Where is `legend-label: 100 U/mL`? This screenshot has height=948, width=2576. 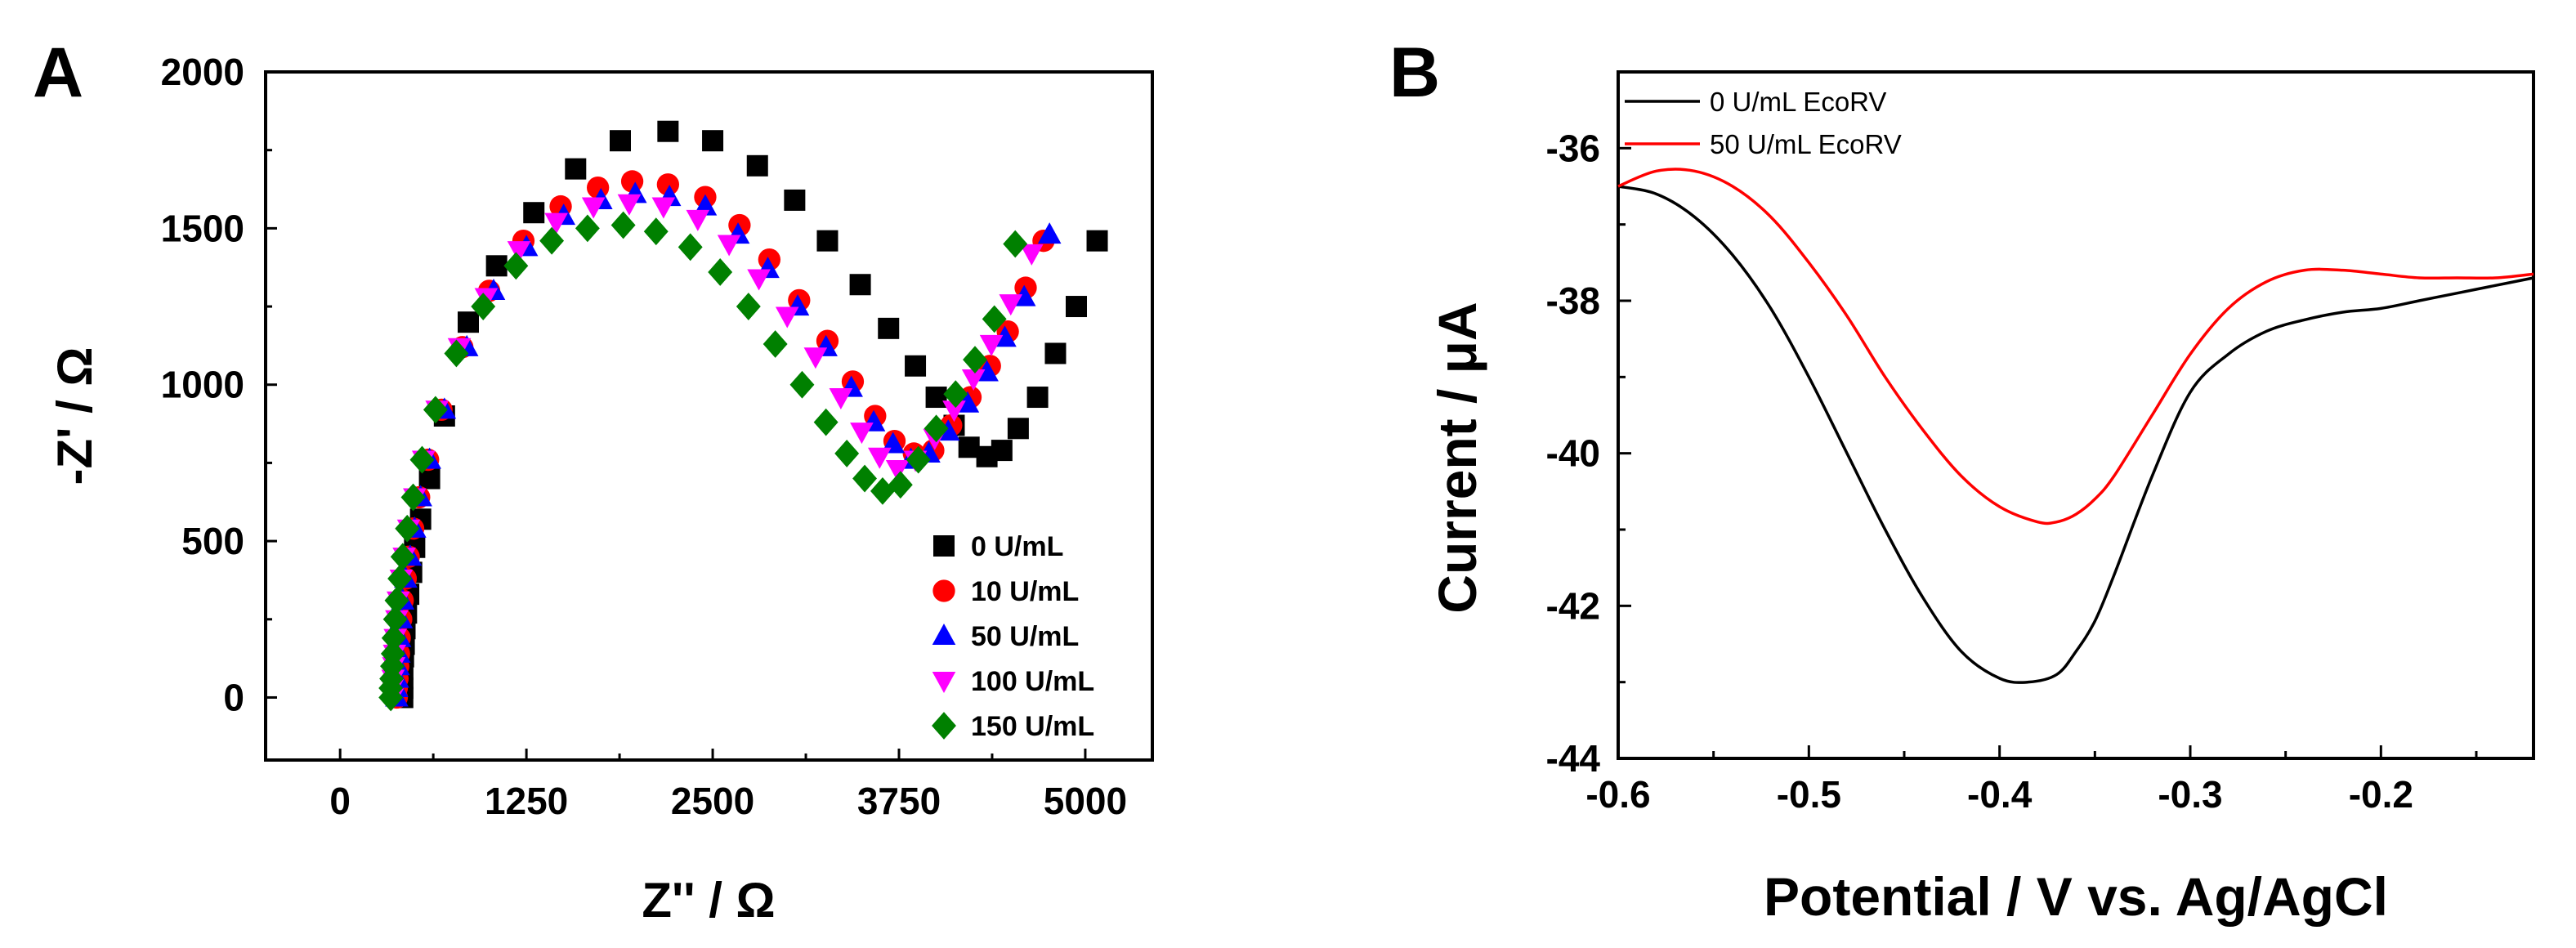
legend-label: 100 U/mL is located at coordinates (1032, 681).